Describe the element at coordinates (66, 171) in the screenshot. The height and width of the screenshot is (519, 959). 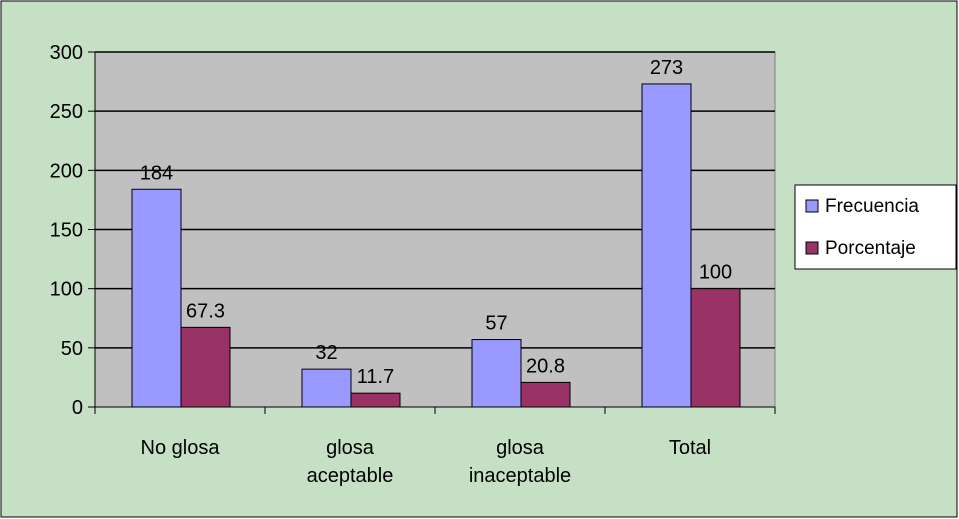
I see `y-tick-label: 200` at that location.